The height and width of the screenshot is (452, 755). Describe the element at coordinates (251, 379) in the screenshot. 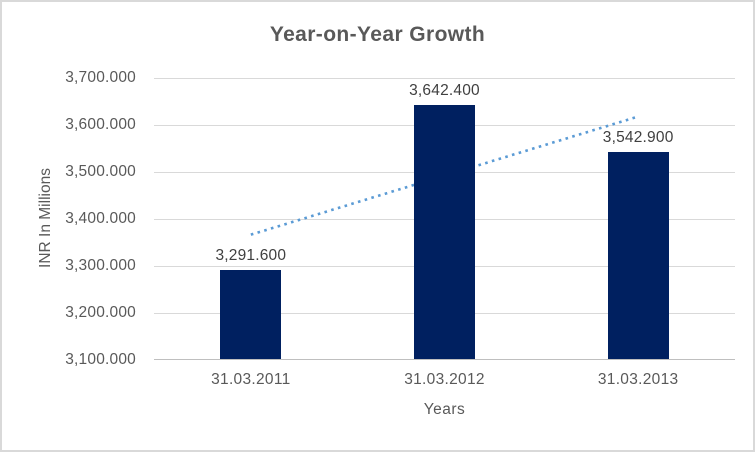

I see `x-tick-label: 31.03.2011` at that location.